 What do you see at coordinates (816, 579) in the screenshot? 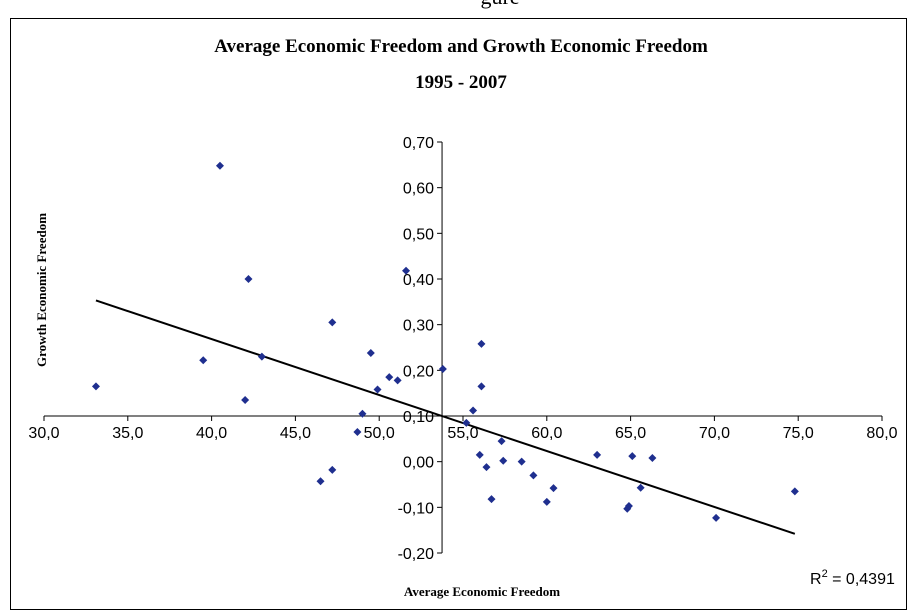
I see `r-squared-r: R` at bounding box center [816, 579].